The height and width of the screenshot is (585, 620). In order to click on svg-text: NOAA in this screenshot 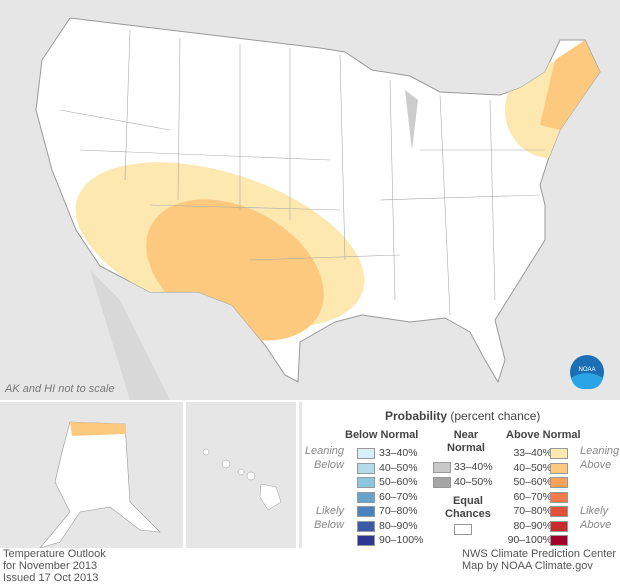, I will do `click(586, 370)`.